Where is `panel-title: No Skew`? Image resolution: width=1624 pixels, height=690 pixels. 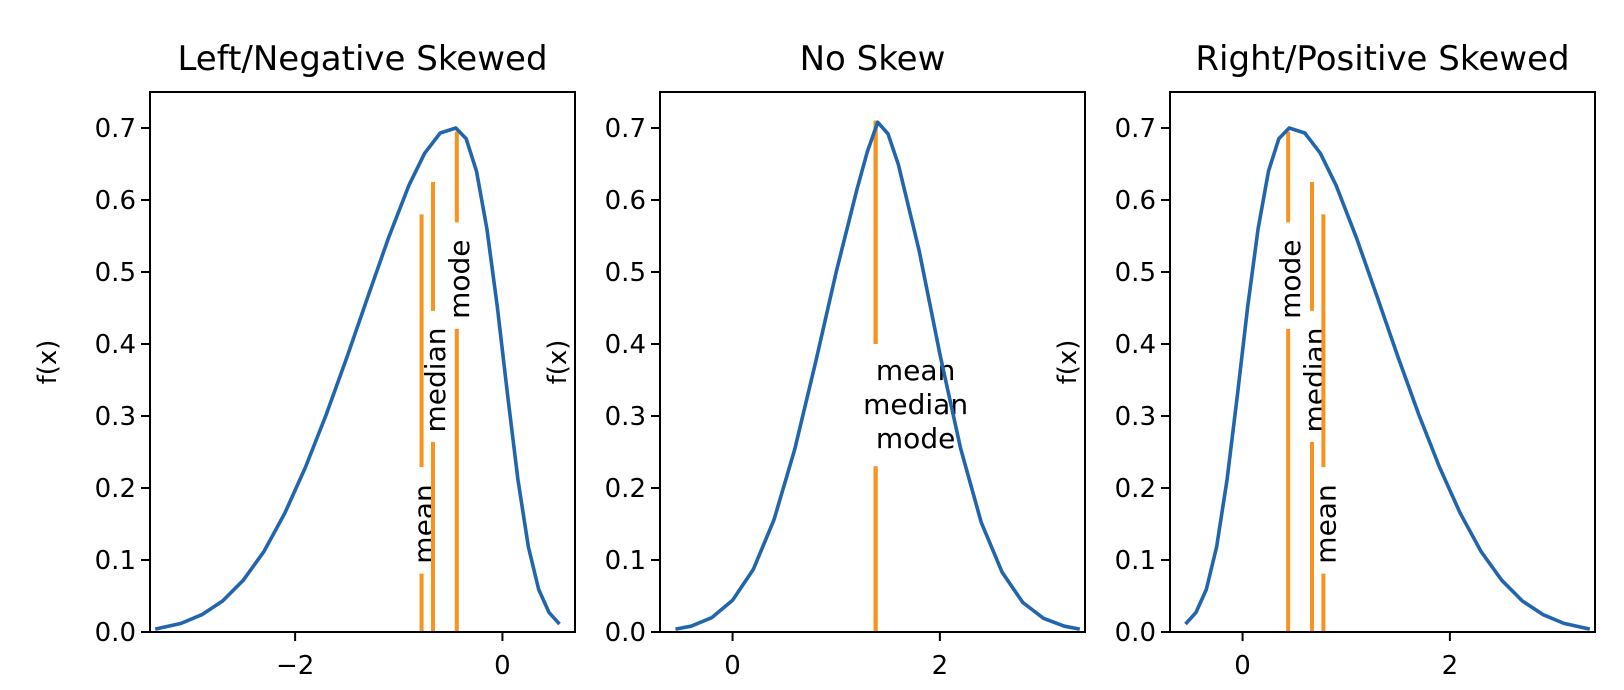 panel-title: No Skew is located at coordinates (873, 59).